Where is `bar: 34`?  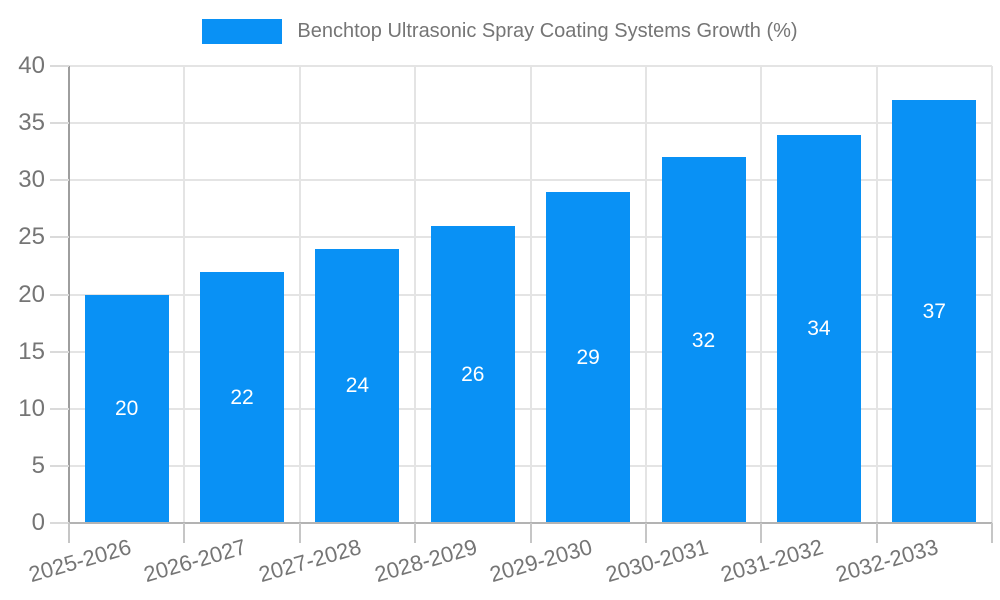
bar: 34 is located at coordinates (818, 328).